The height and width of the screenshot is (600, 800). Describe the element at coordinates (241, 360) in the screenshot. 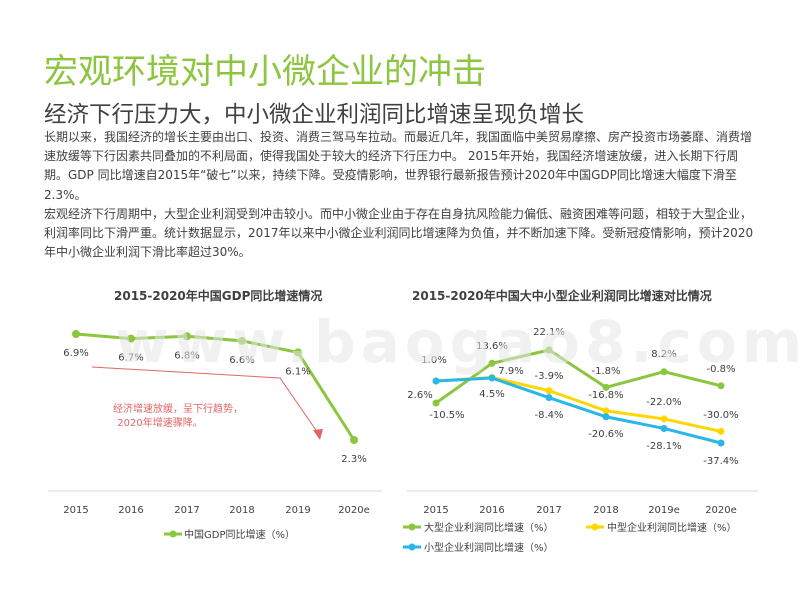

I see `gdp-data-label: 6.6%` at that location.